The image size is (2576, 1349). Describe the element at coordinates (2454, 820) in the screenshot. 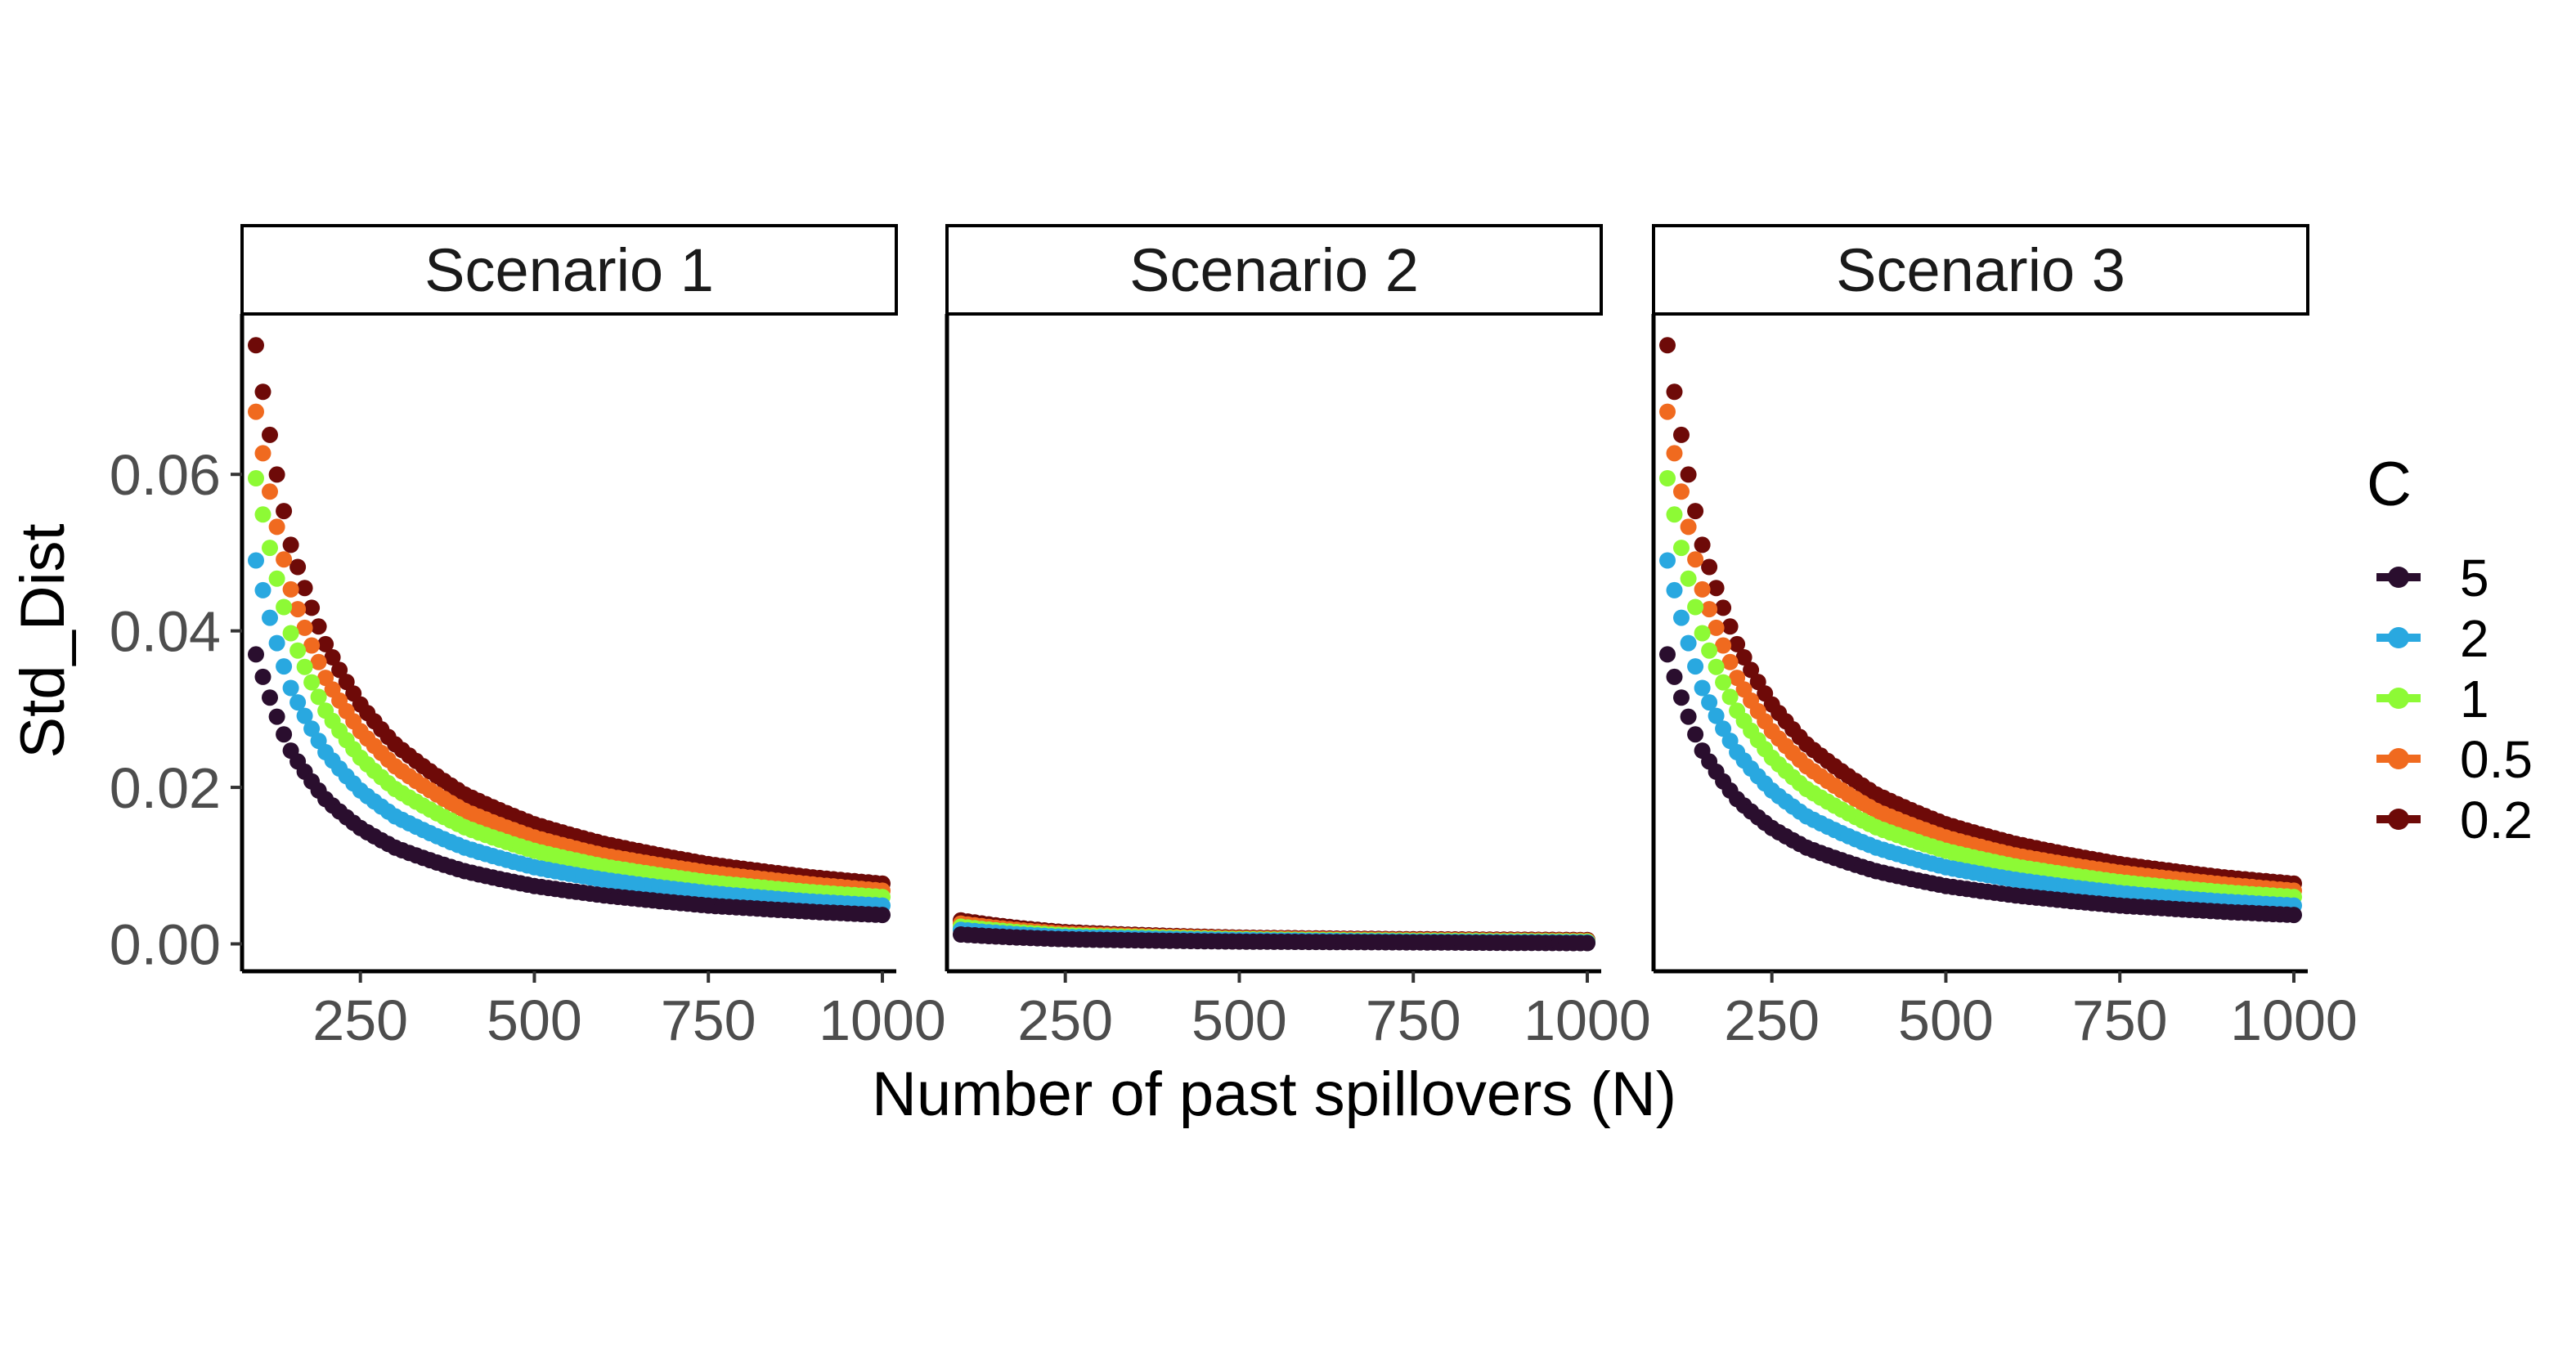

I see `legend-item: 0.2` at that location.